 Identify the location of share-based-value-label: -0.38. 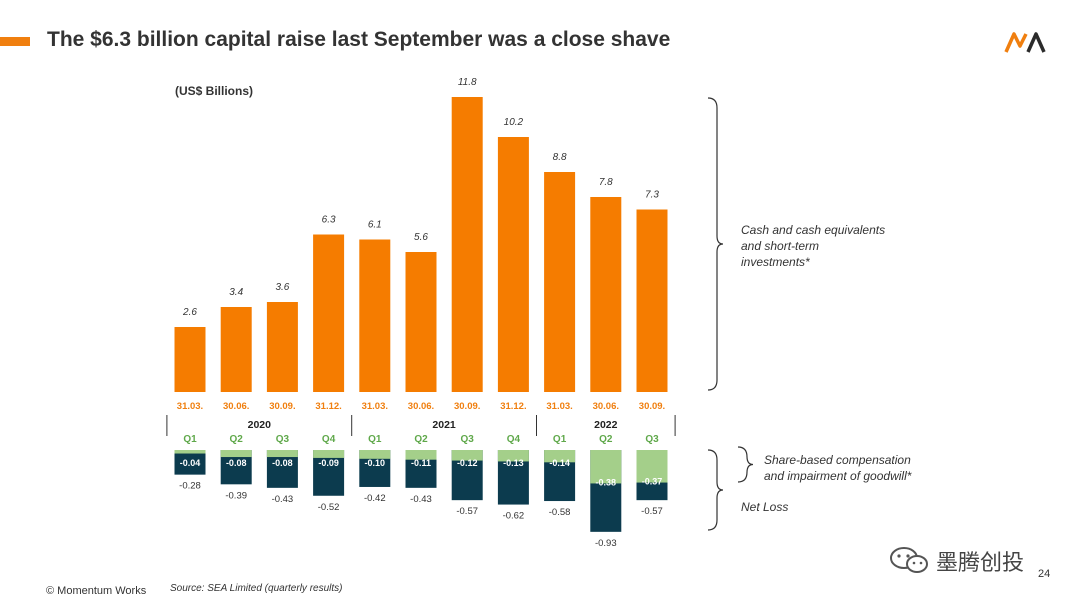
(606, 482).